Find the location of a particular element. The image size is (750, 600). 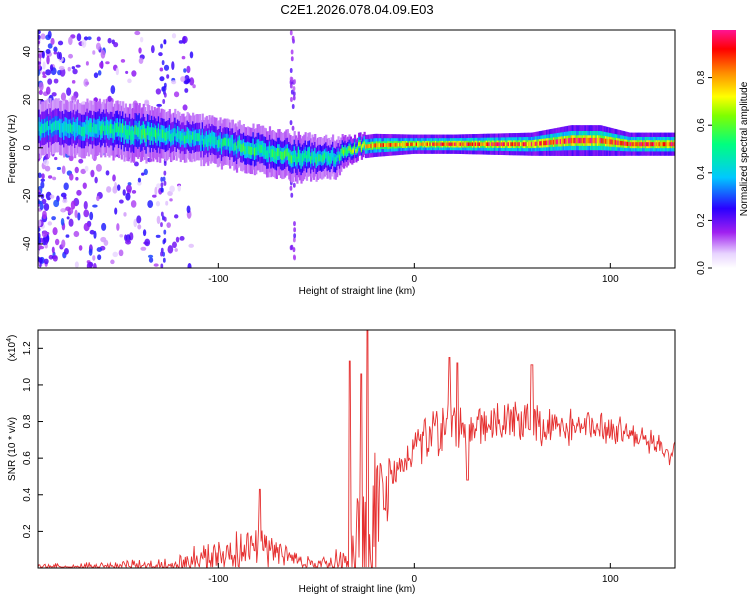

snr-scale-note: (x104) is located at coordinates (12, 348).